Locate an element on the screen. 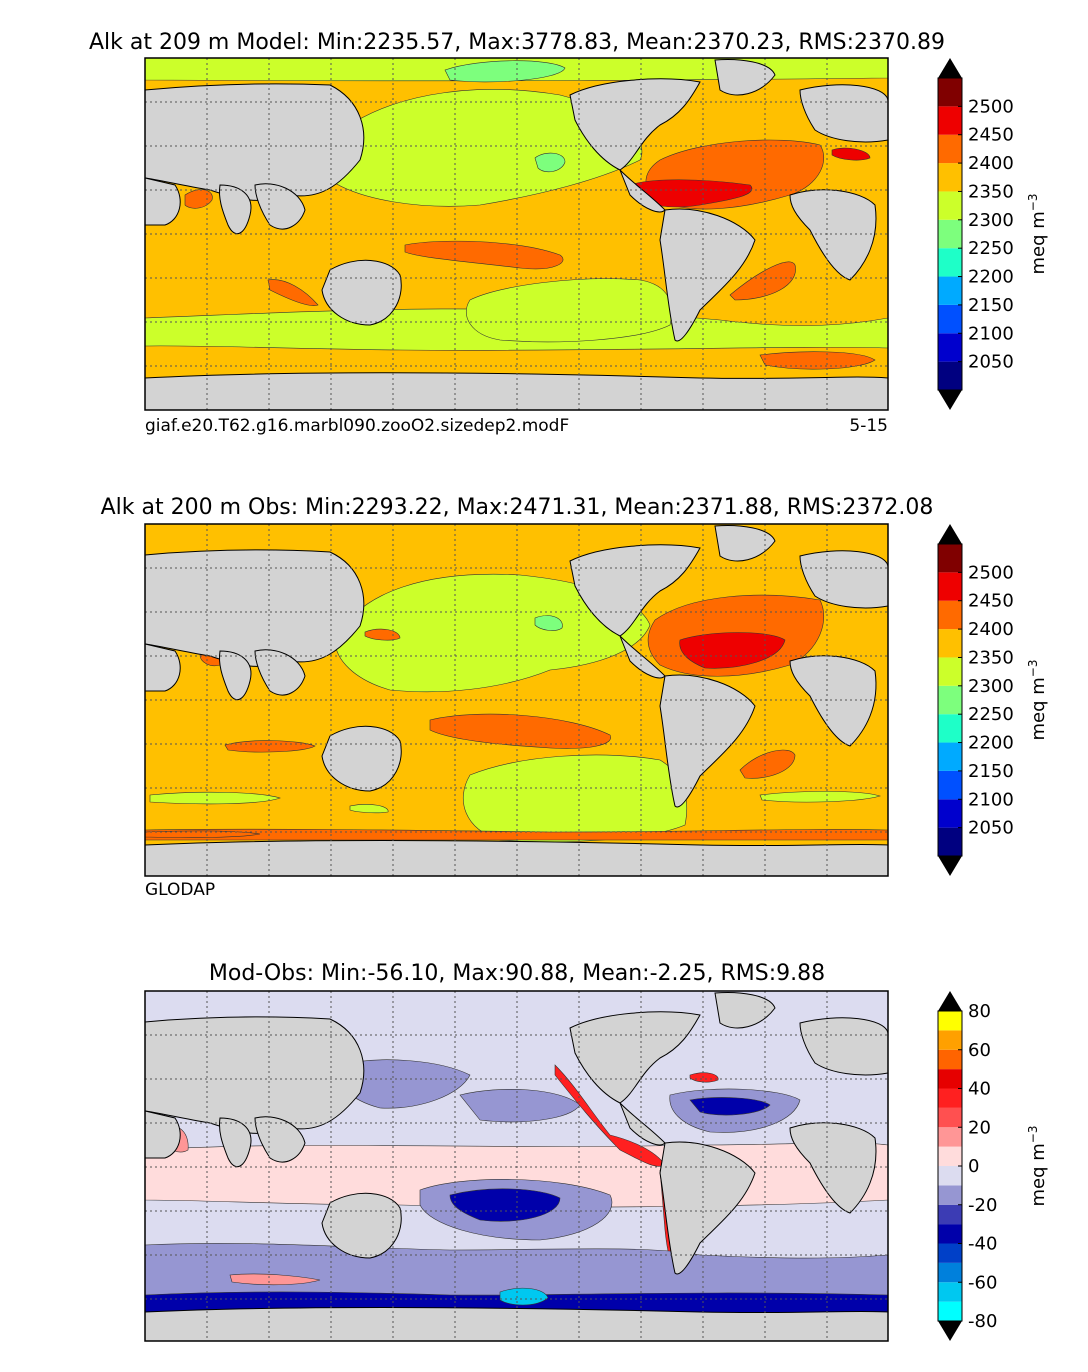  colorbar-frame is located at coordinates (950, 234).